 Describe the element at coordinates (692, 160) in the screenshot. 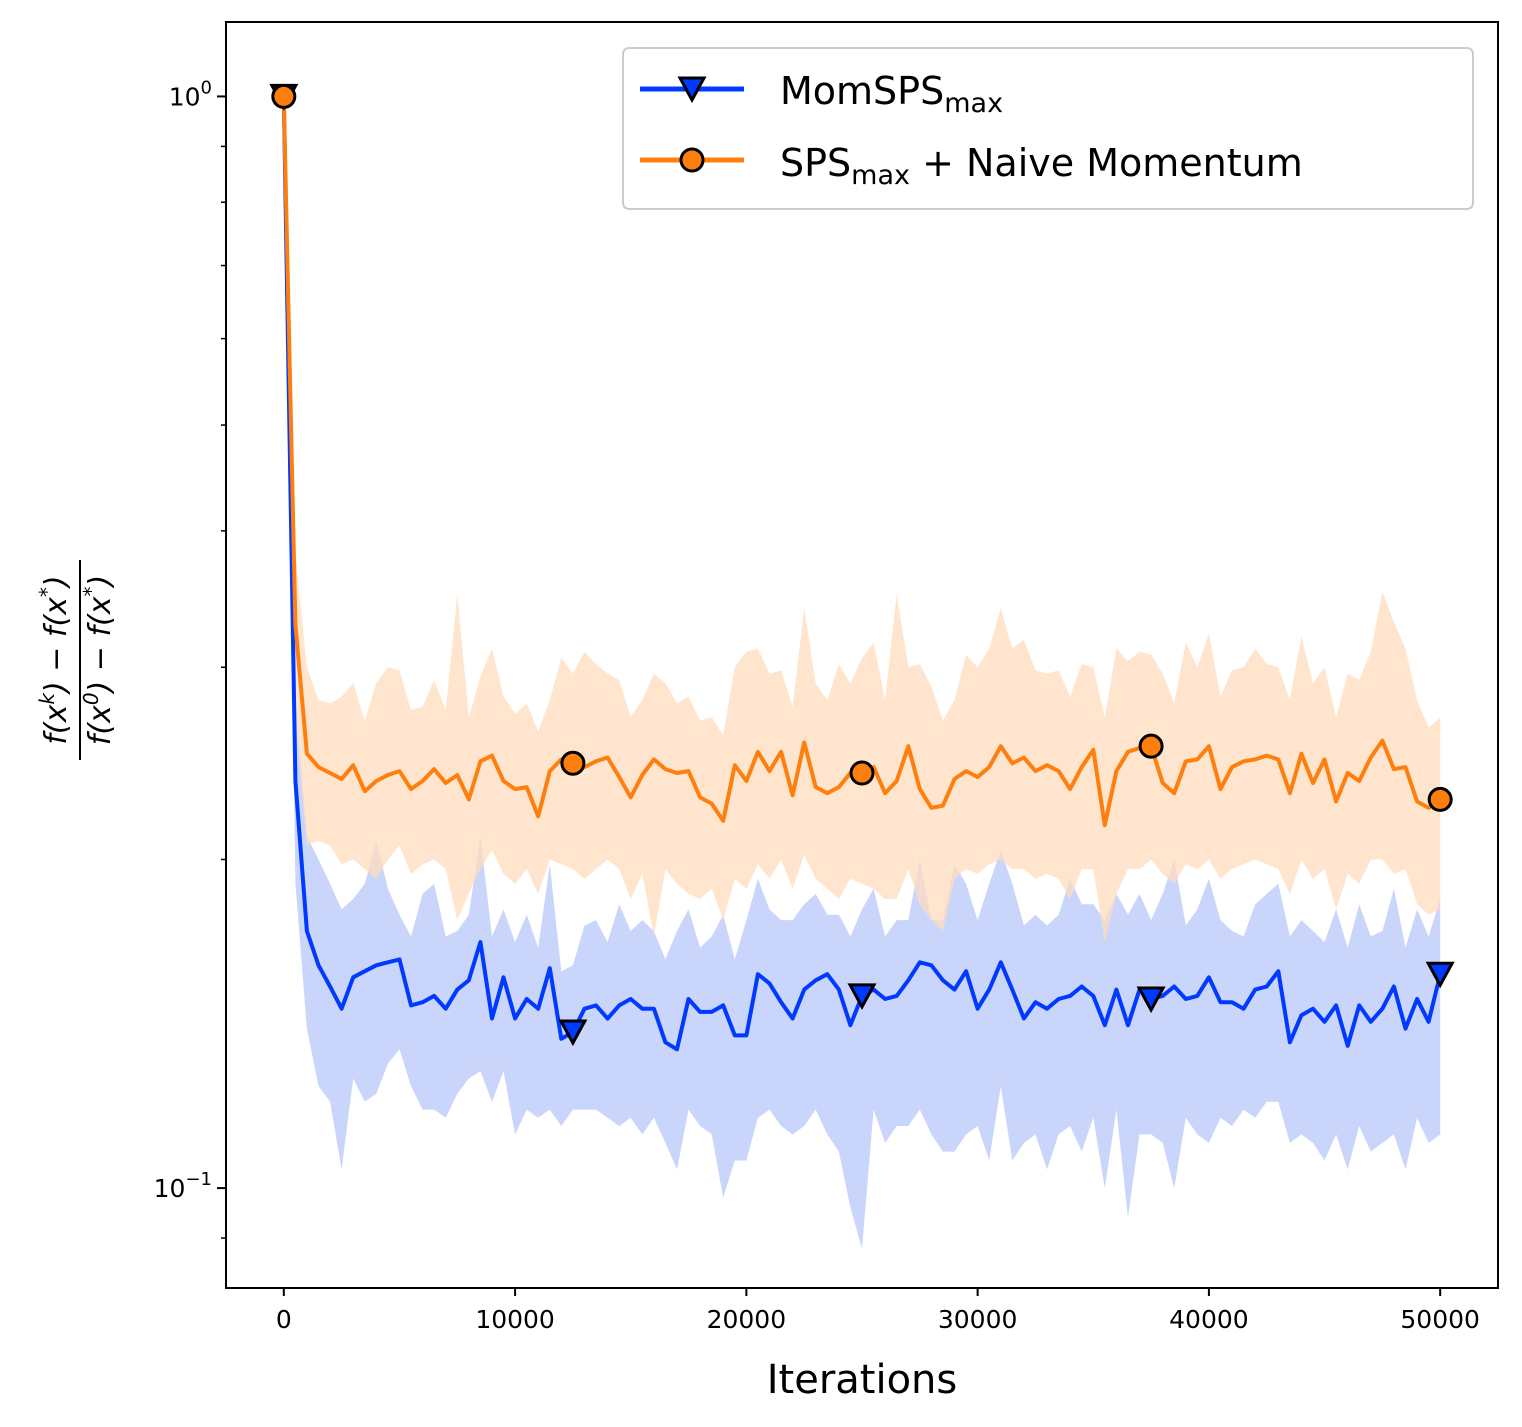

I see `legend-circle-marker-icon` at that location.